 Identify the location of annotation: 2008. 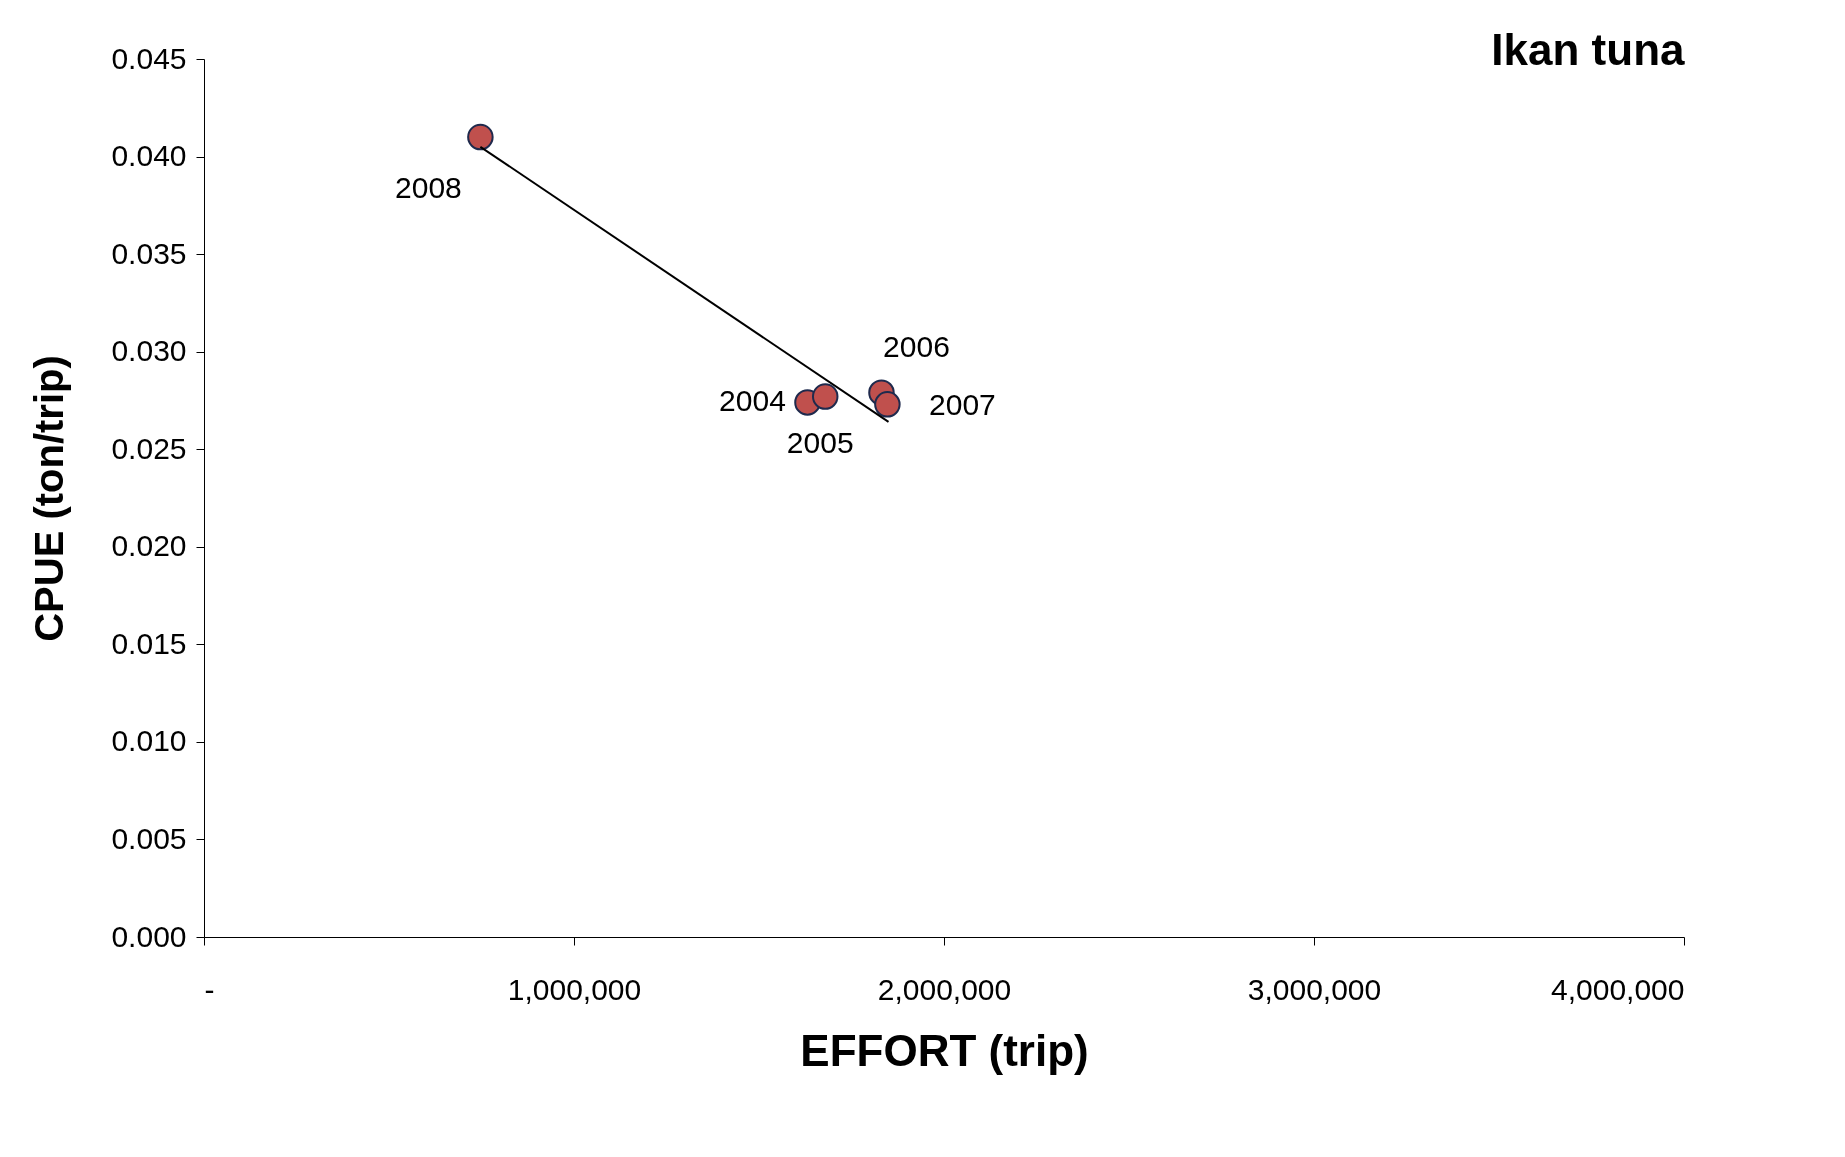
(428, 188).